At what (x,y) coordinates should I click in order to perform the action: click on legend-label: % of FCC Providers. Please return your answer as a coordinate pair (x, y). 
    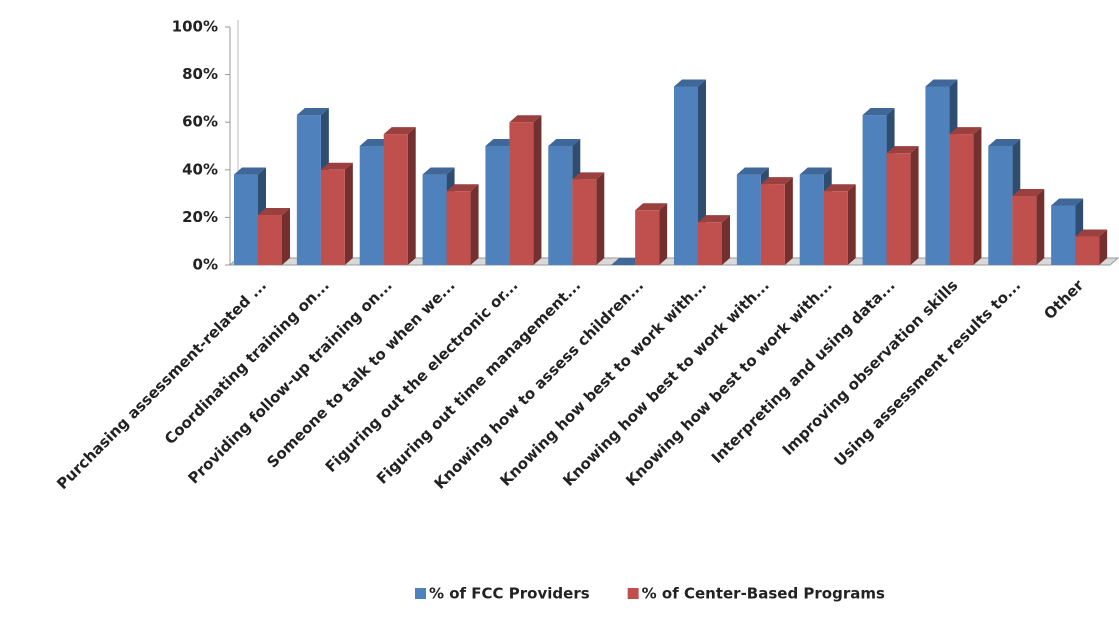
    Looking at the image, I should click on (509, 594).